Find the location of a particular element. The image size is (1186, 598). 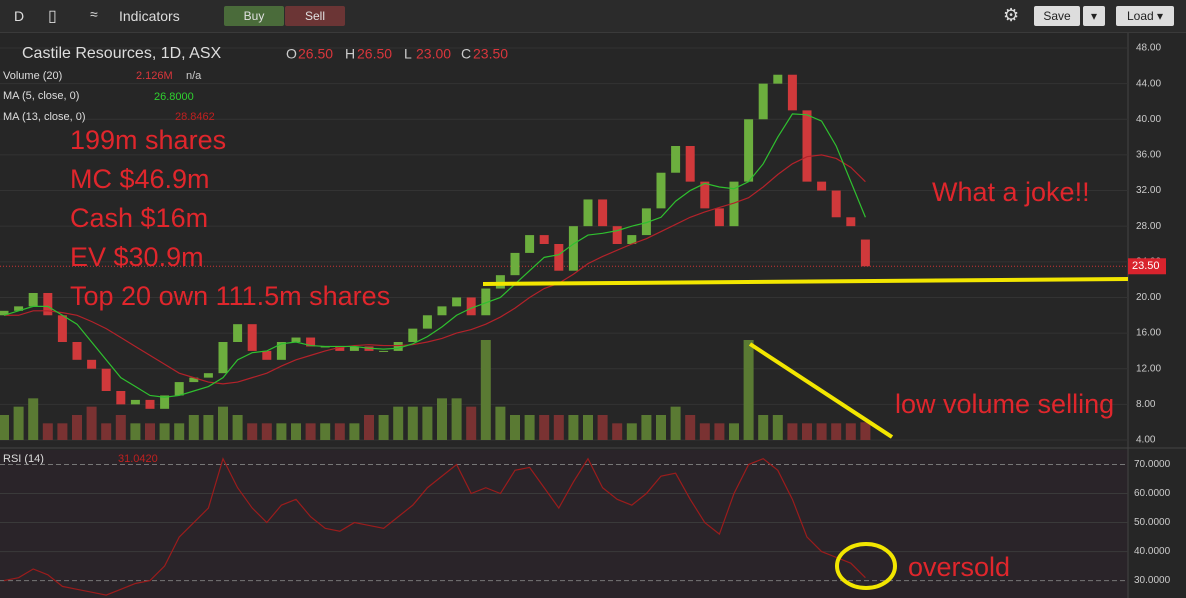

last-price-badge is located at coordinates (1147, 266).